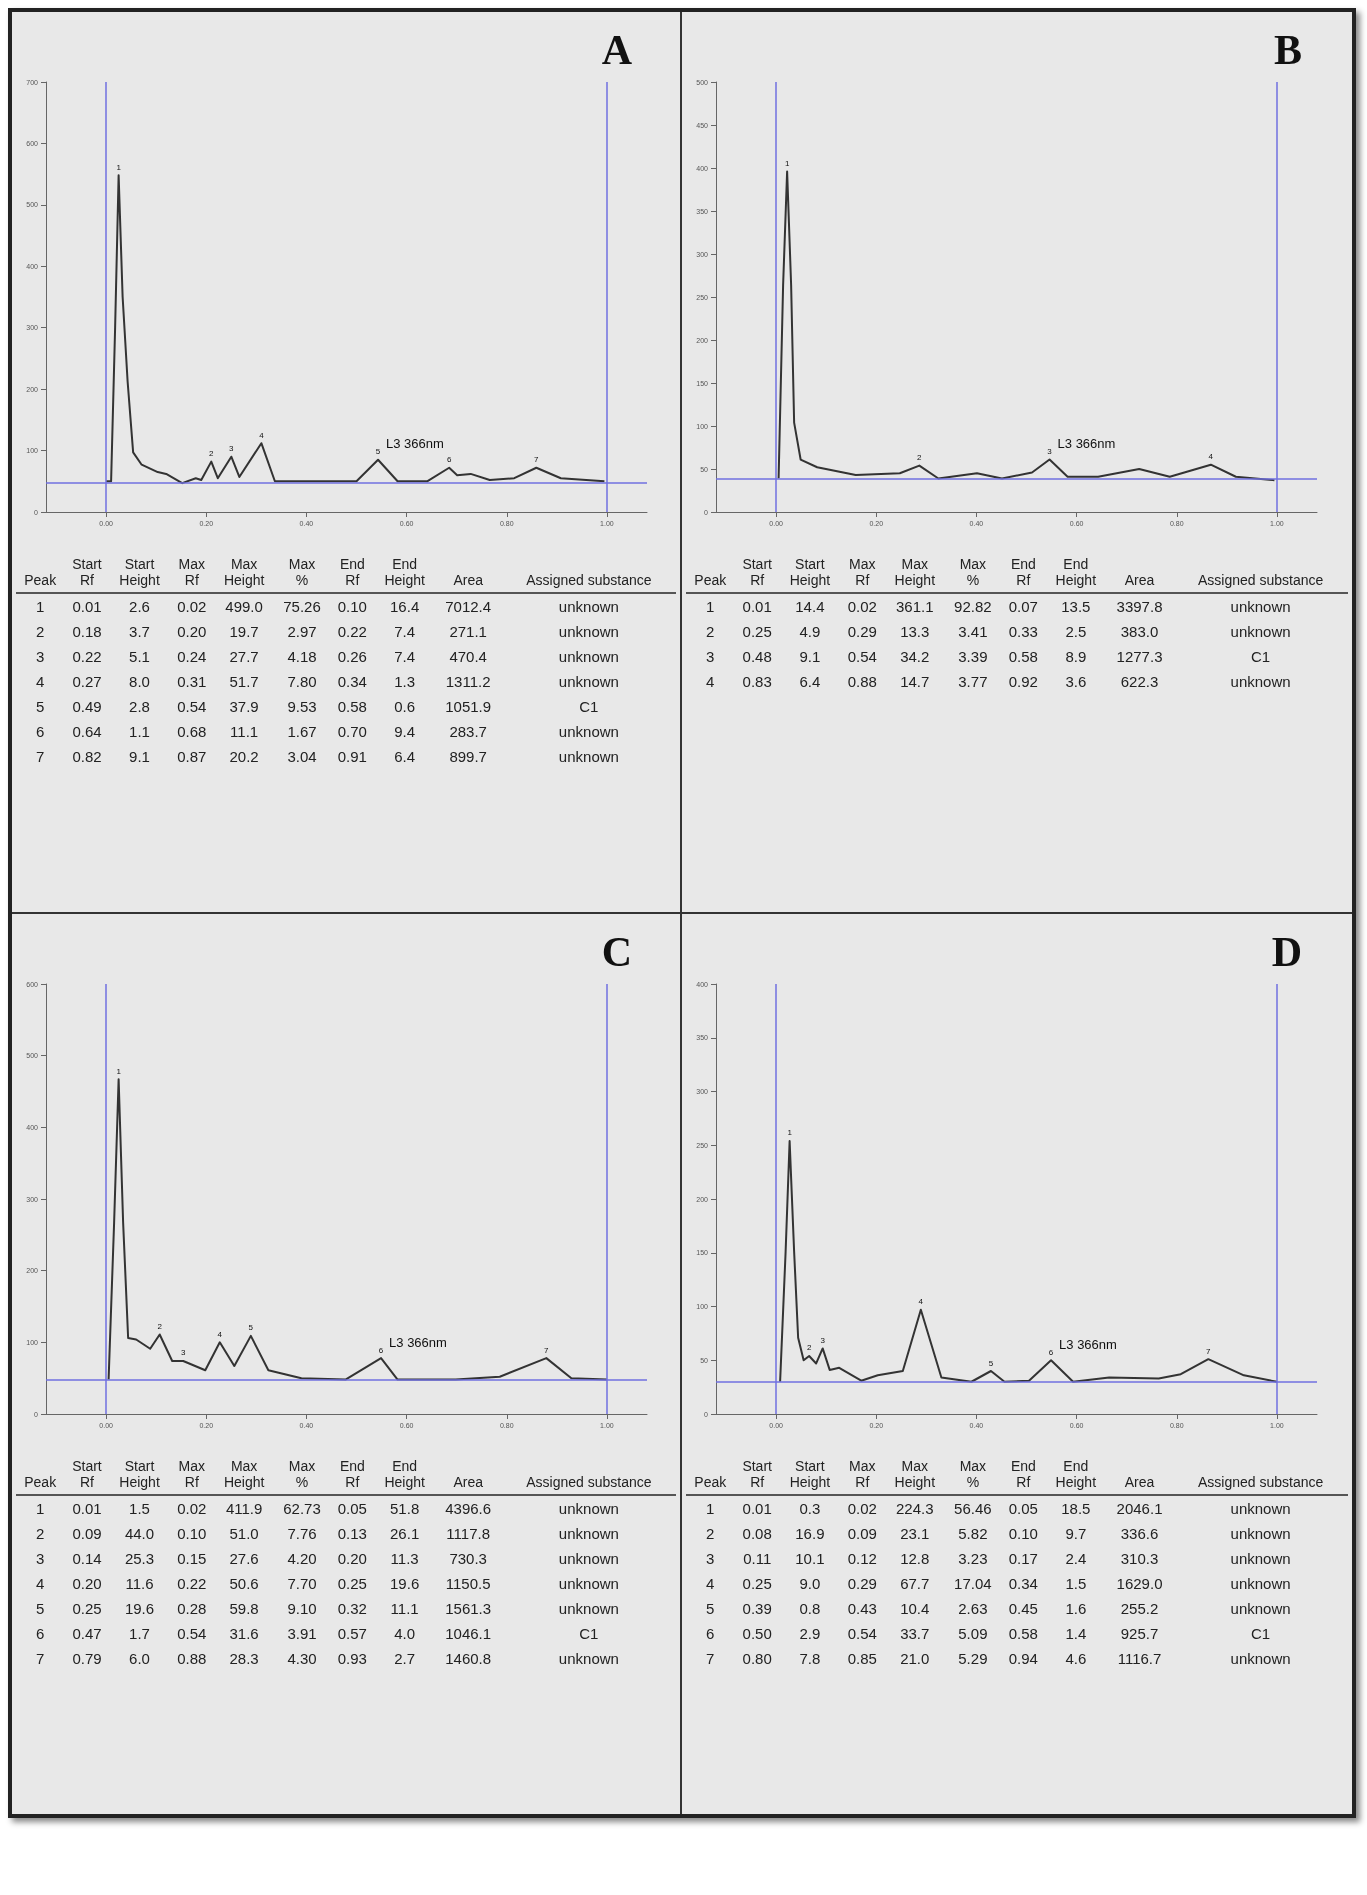 The height and width of the screenshot is (1895, 1367). What do you see at coordinates (192, 607) in the screenshot?
I see `text: 0.02` at bounding box center [192, 607].